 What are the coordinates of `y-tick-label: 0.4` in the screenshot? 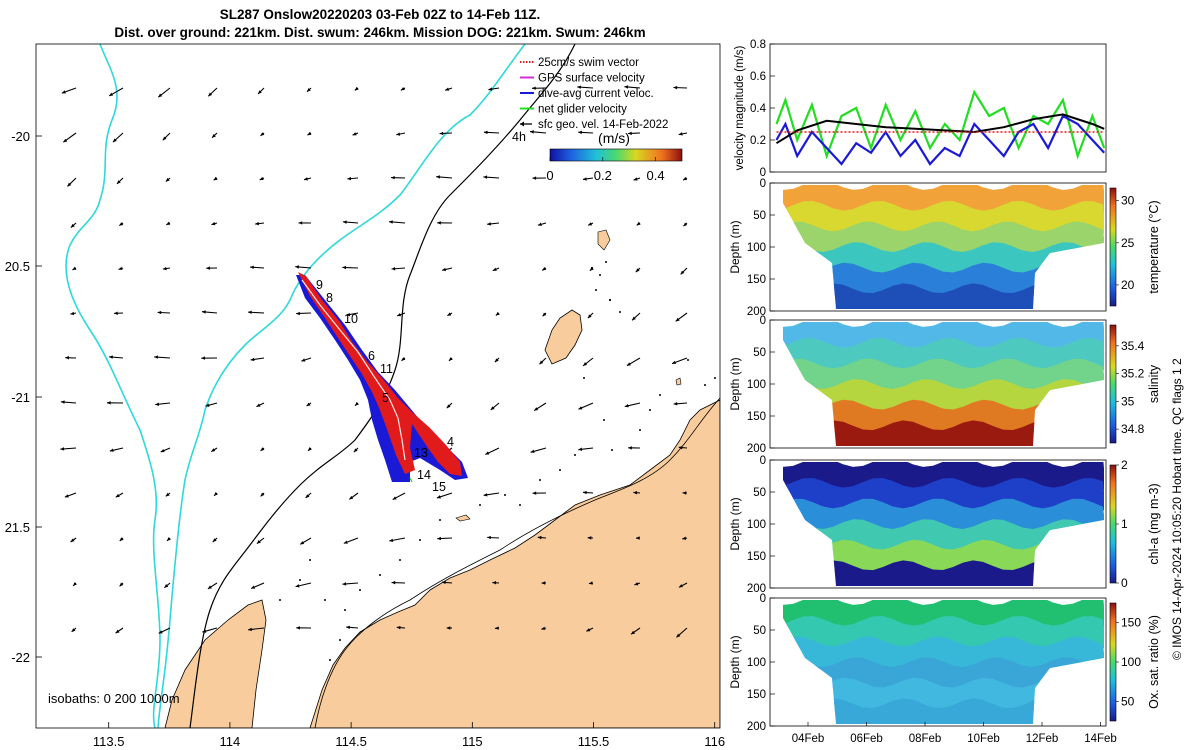 It's located at (758, 109).